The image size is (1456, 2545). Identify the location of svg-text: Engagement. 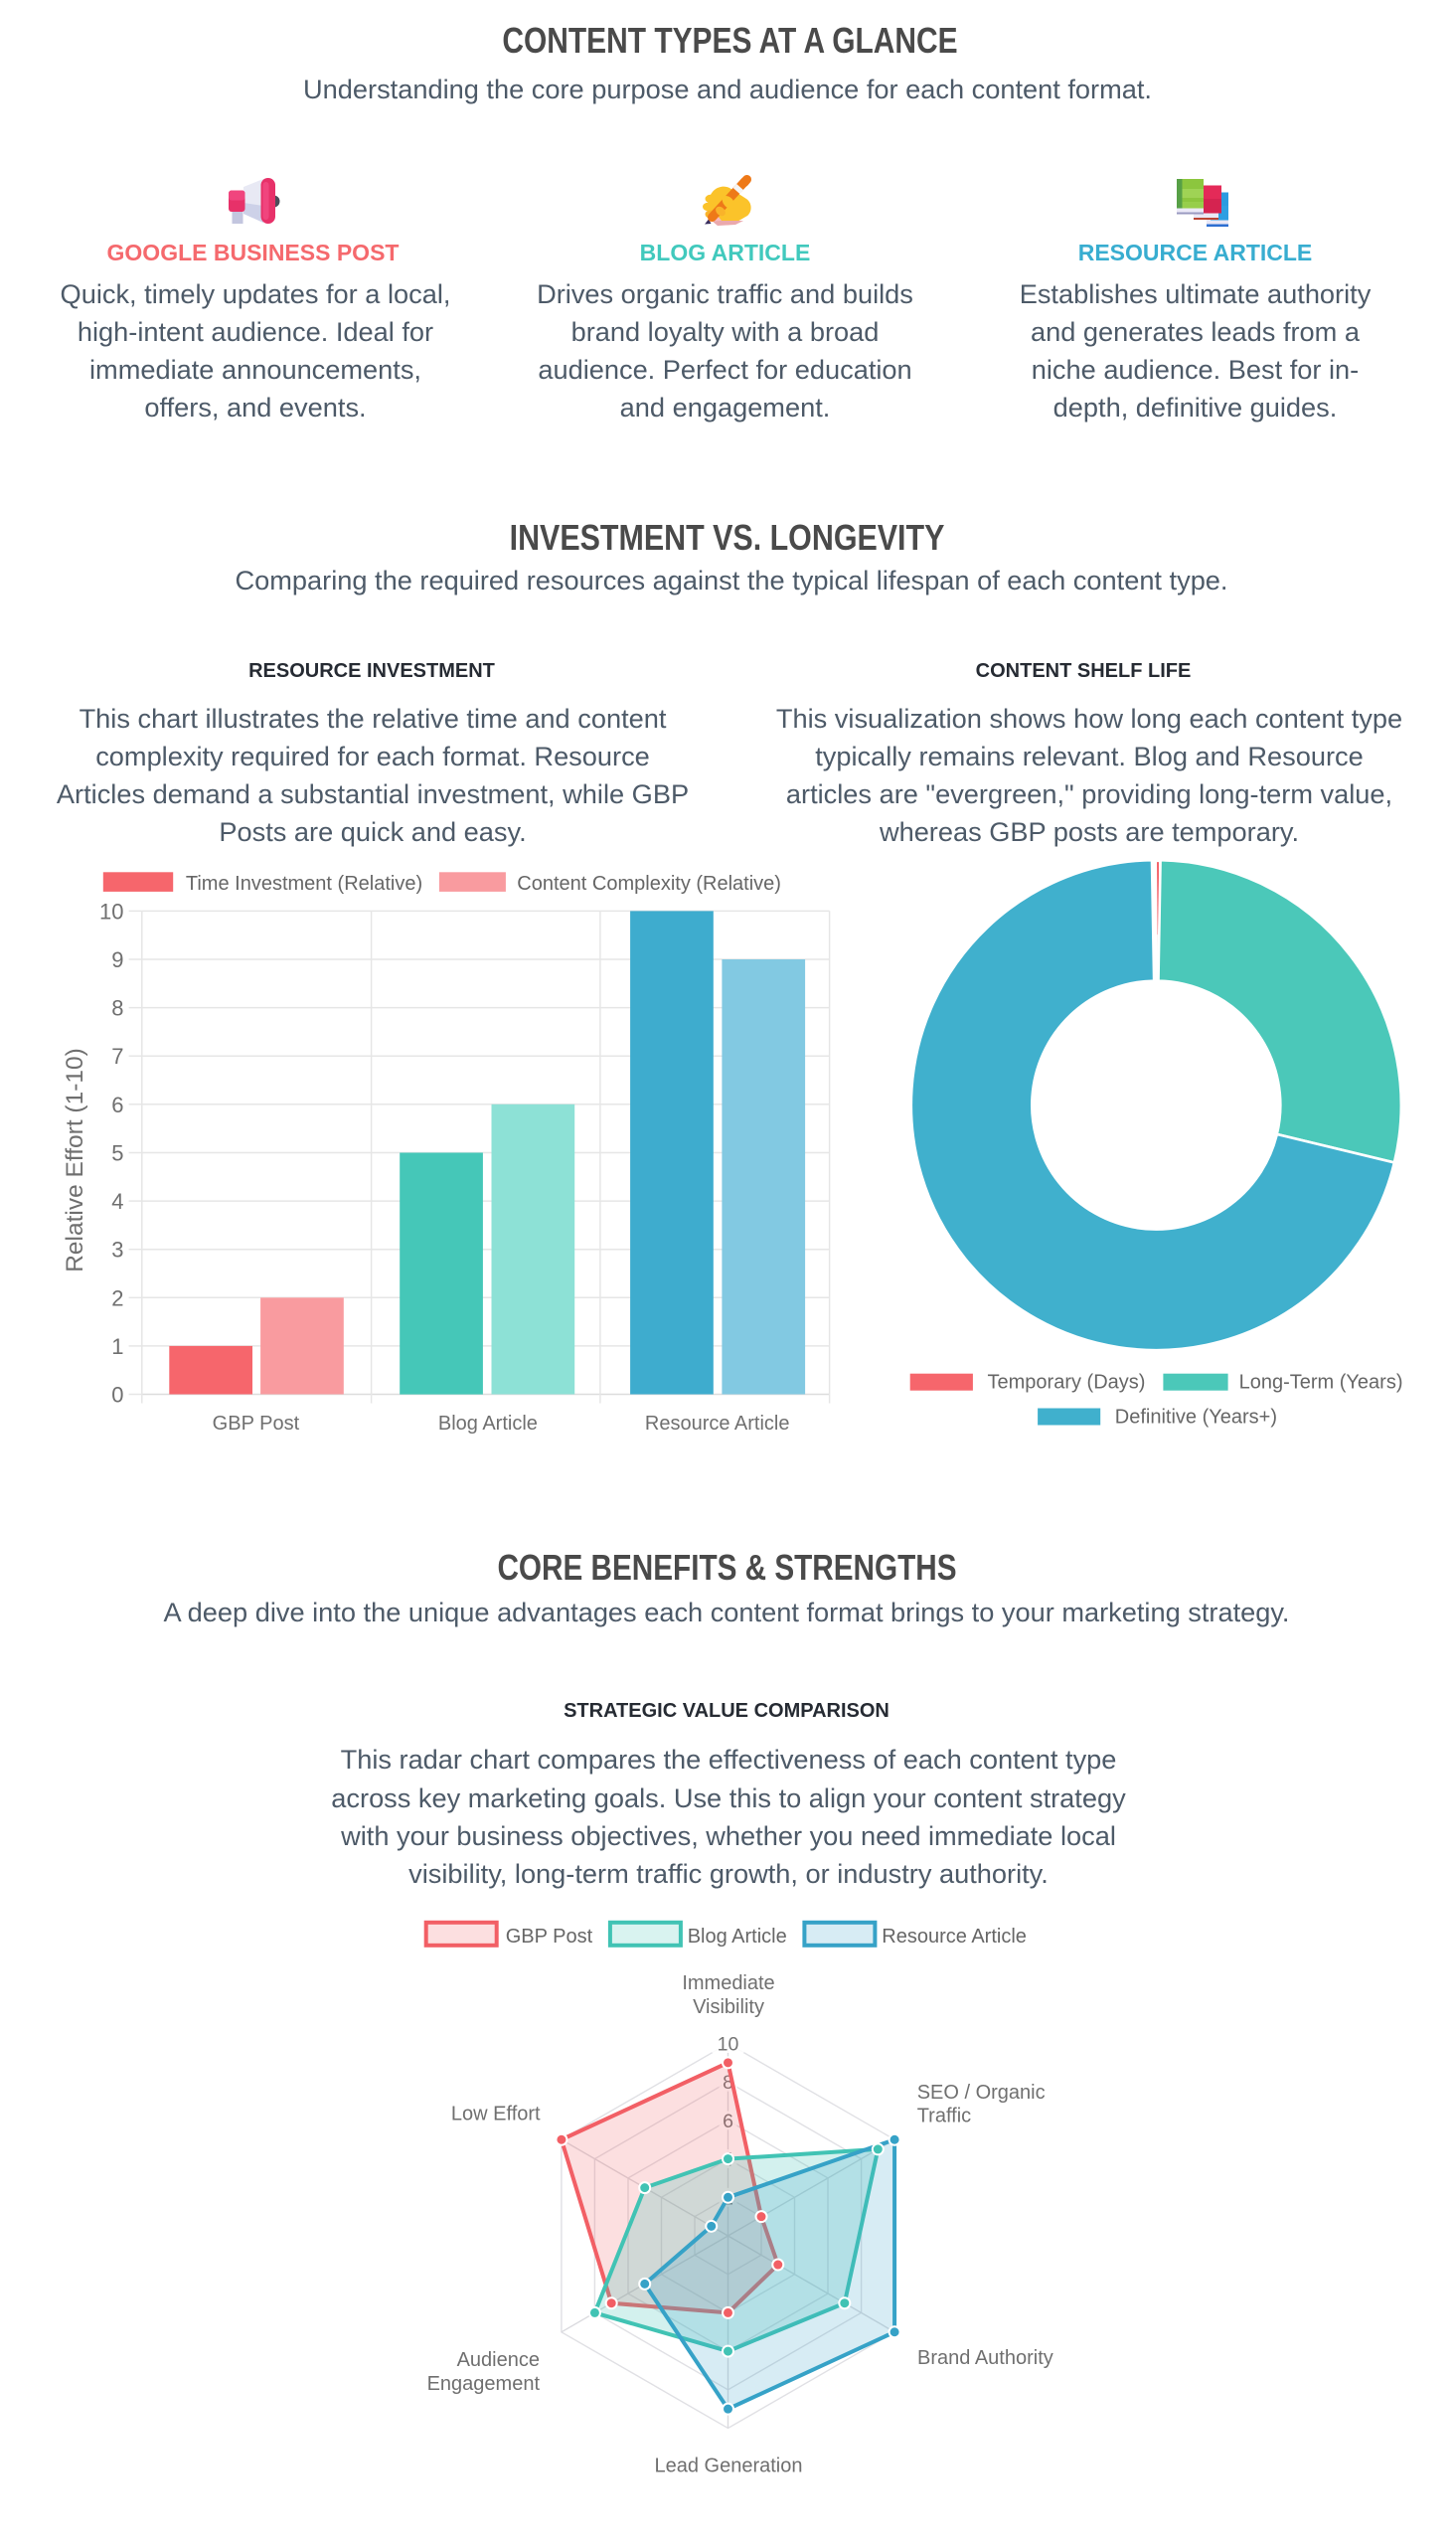
(484, 2384).